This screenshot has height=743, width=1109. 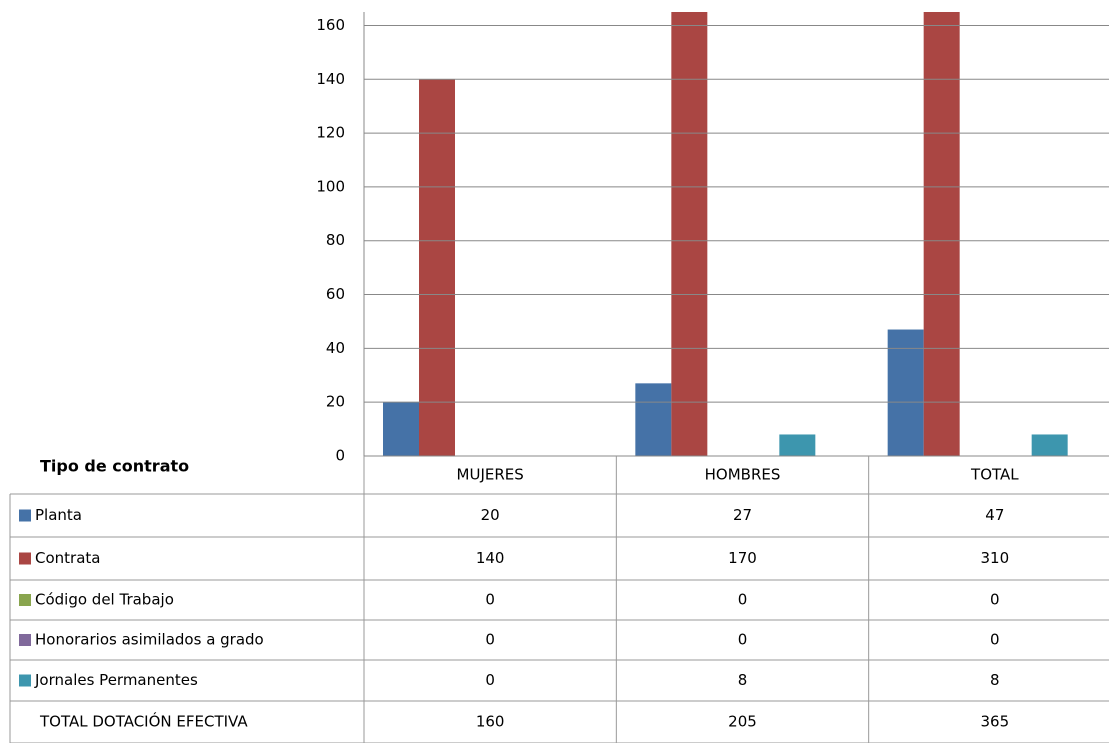 I want to click on y-tick-label: 40, so click(x=335, y=348).